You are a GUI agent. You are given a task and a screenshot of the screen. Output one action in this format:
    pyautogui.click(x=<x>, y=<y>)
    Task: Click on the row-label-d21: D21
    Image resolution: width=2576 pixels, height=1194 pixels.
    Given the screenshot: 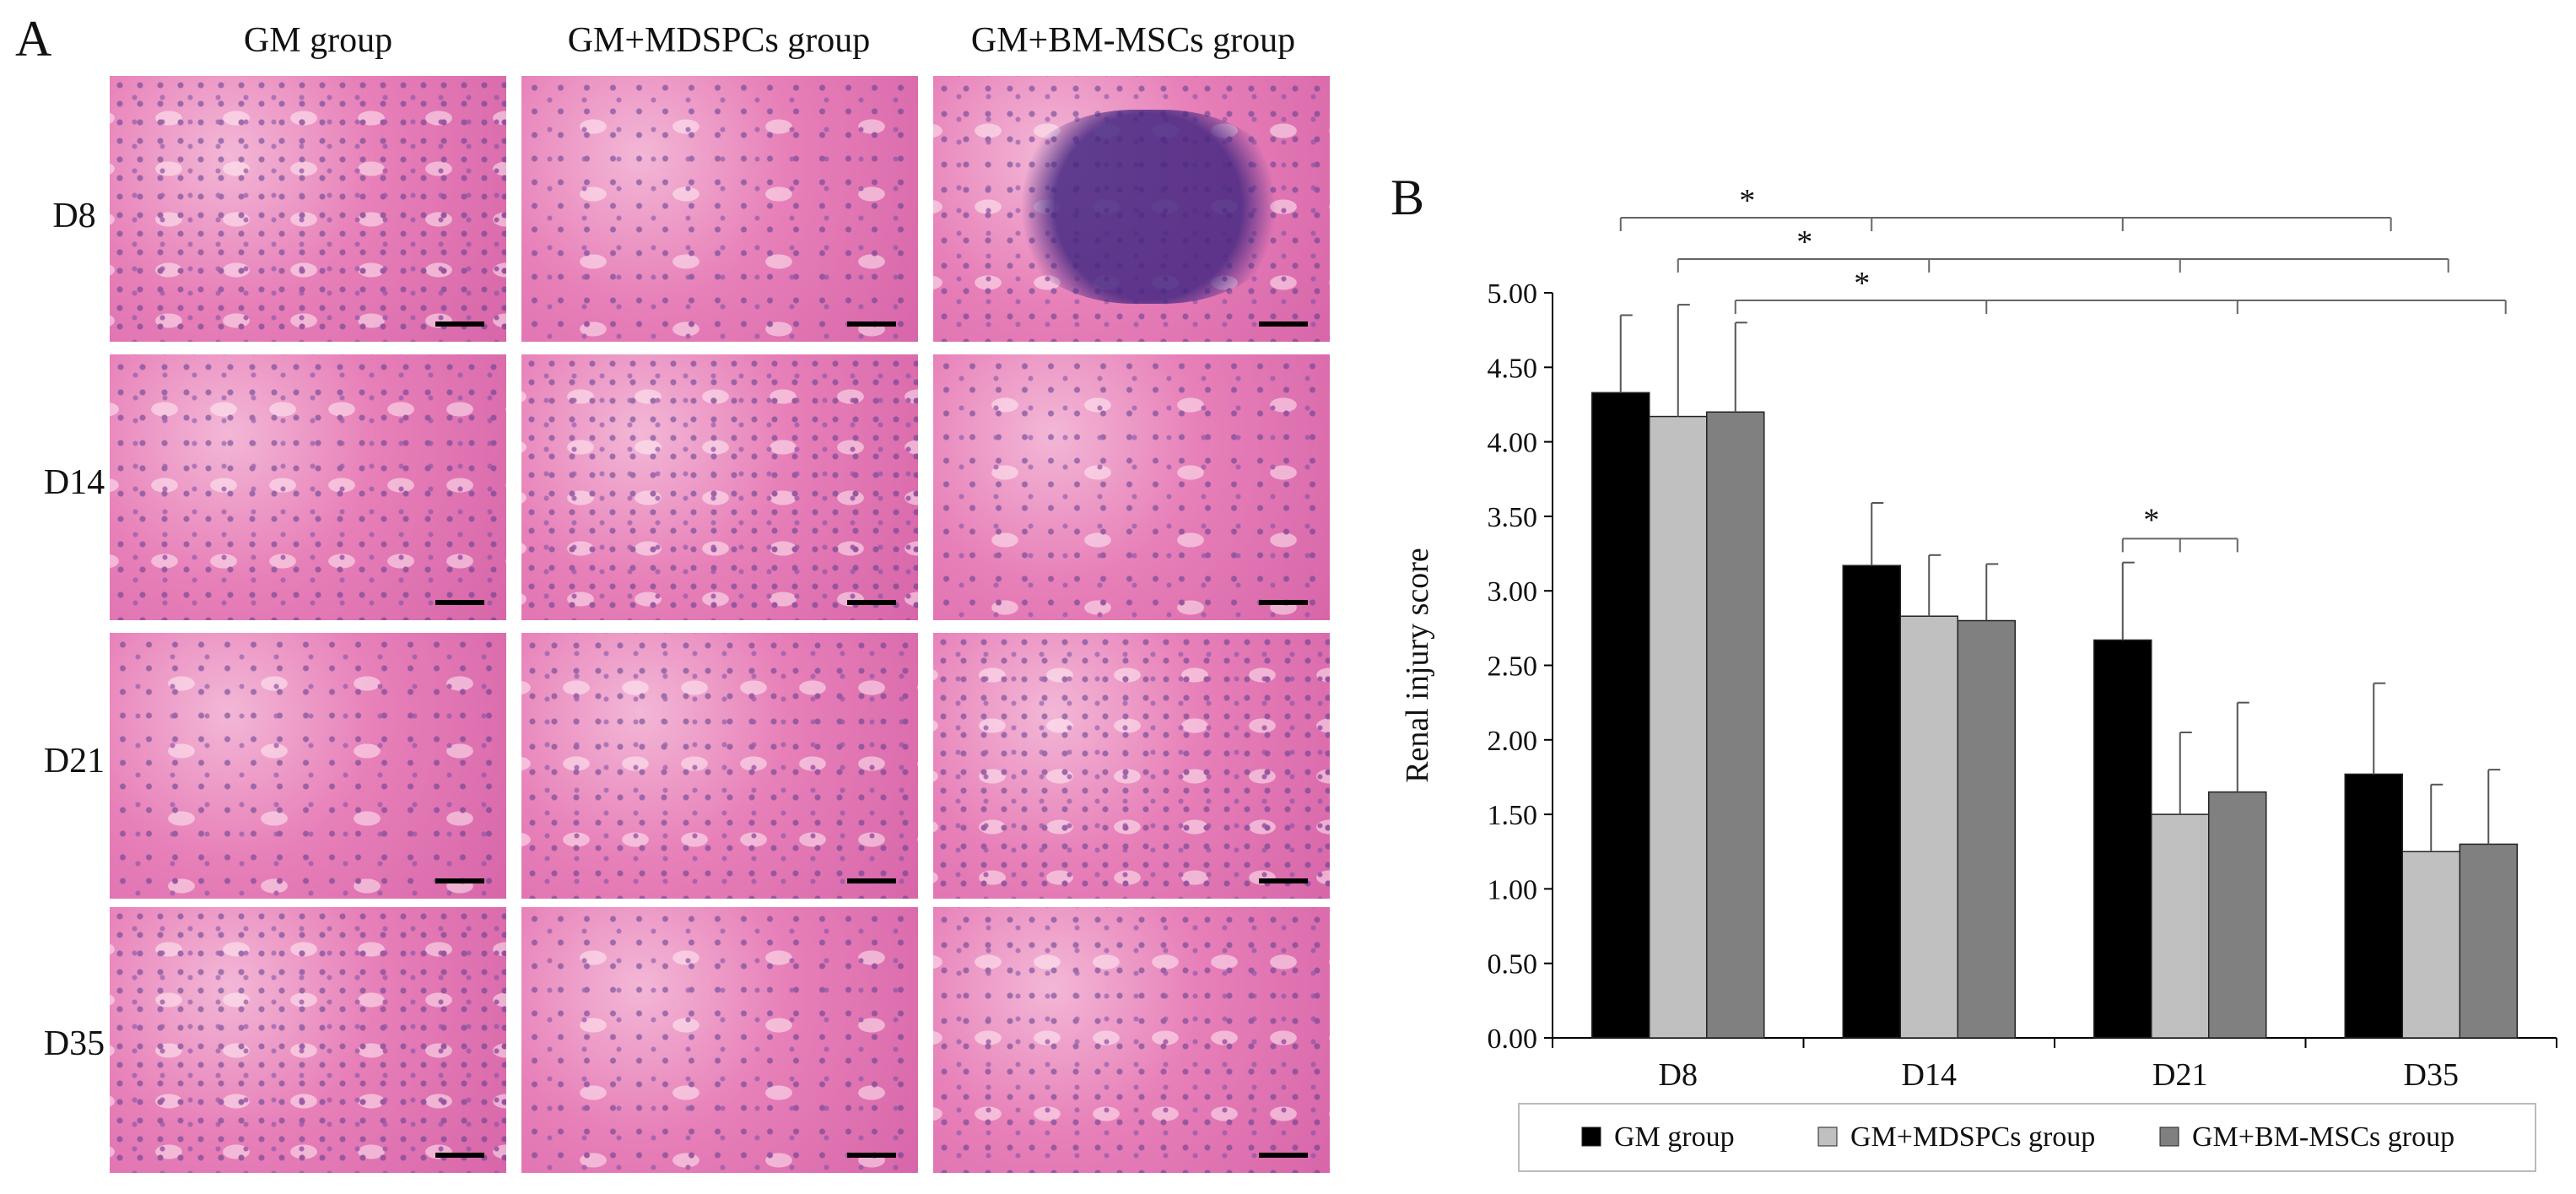 What is the action you would take?
    pyautogui.click(x=74, y=761)
    